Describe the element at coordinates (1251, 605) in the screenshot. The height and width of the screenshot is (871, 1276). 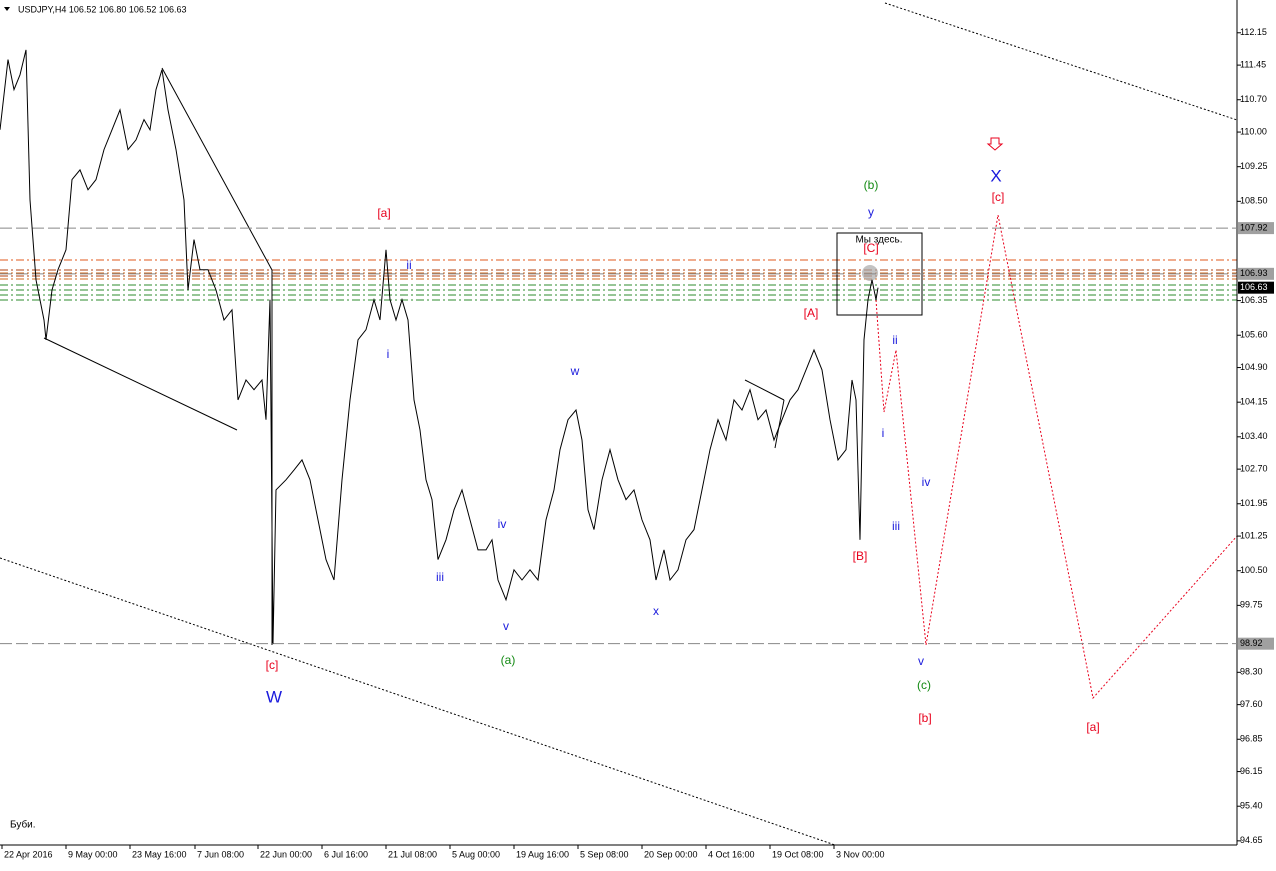
I see `y-tick-label: 99.75` at that location.